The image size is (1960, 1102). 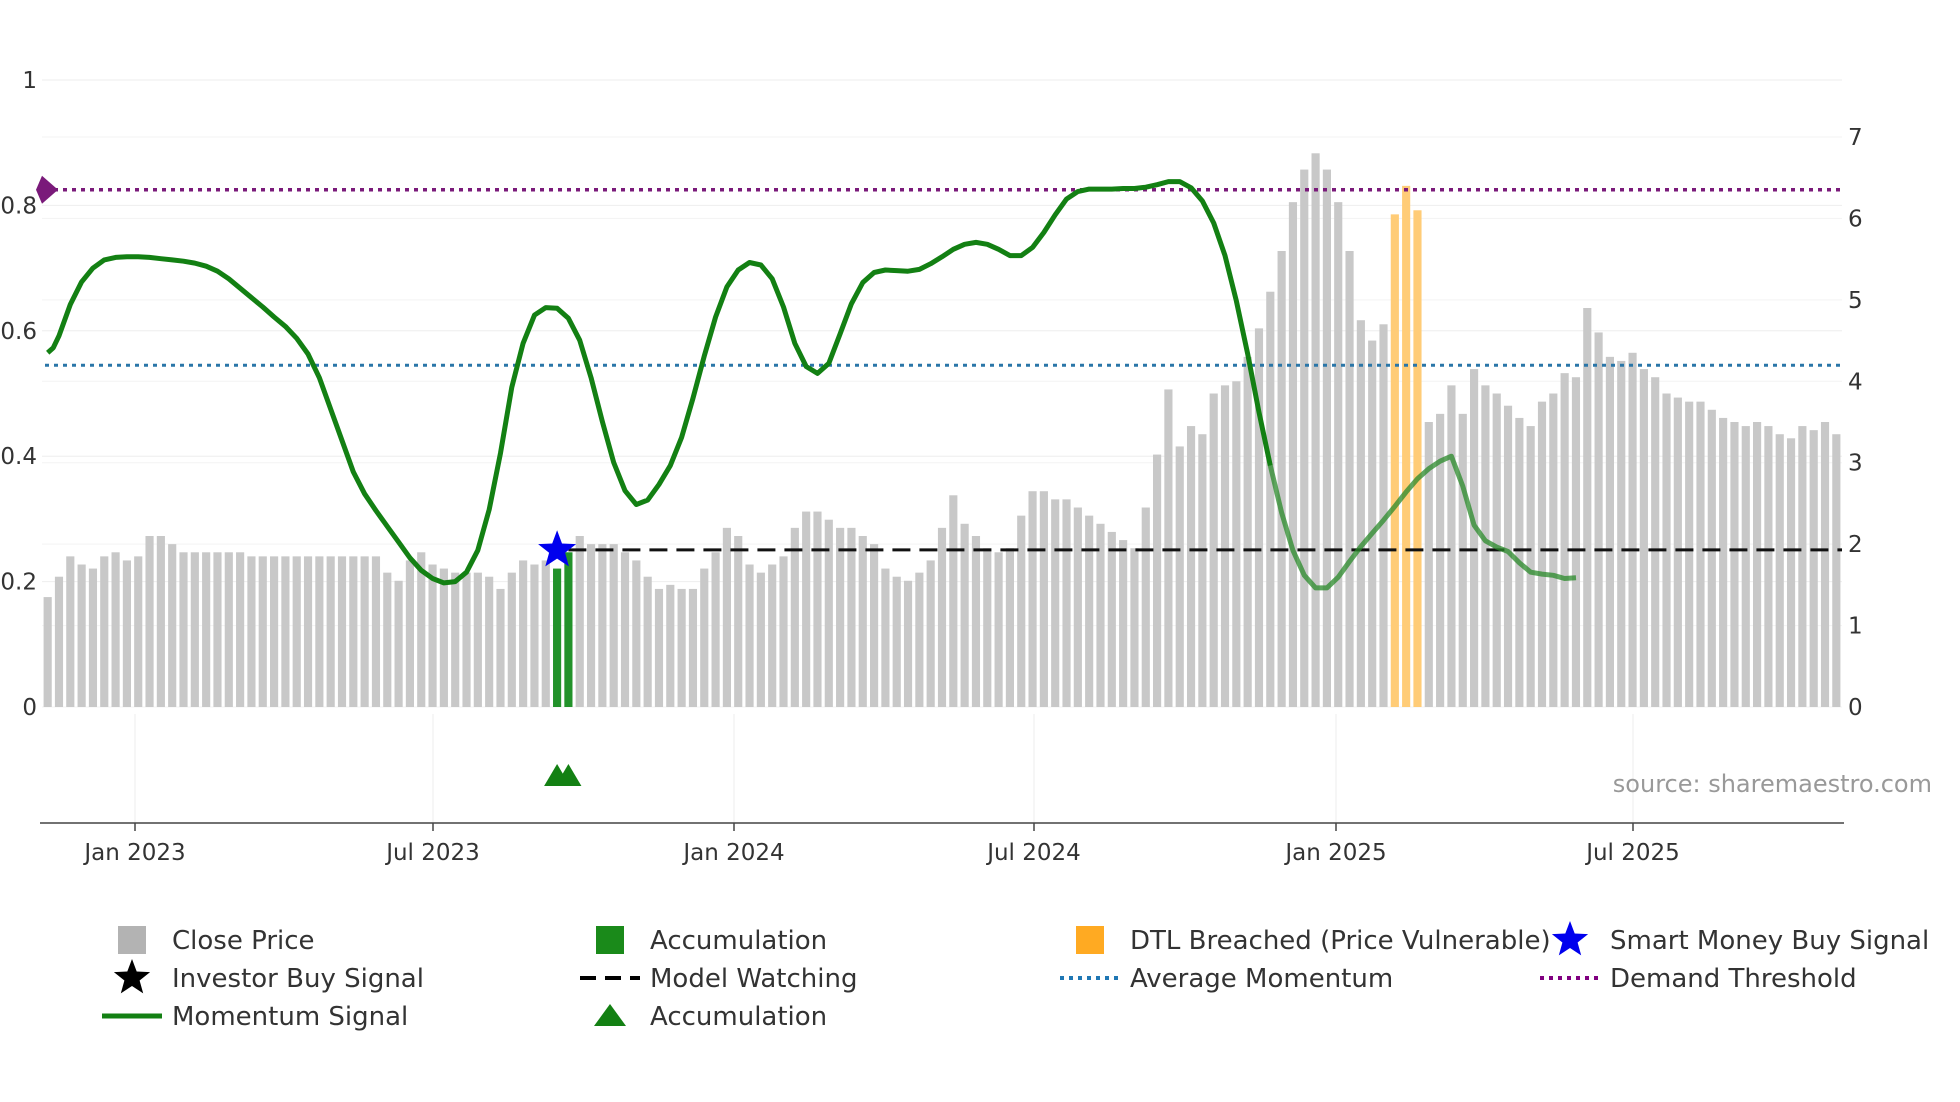 What do you see at coordinates (1855, 545) in the screenshot?
I see `right-y-tick-label: 2` at bounding box center [1855, 545].